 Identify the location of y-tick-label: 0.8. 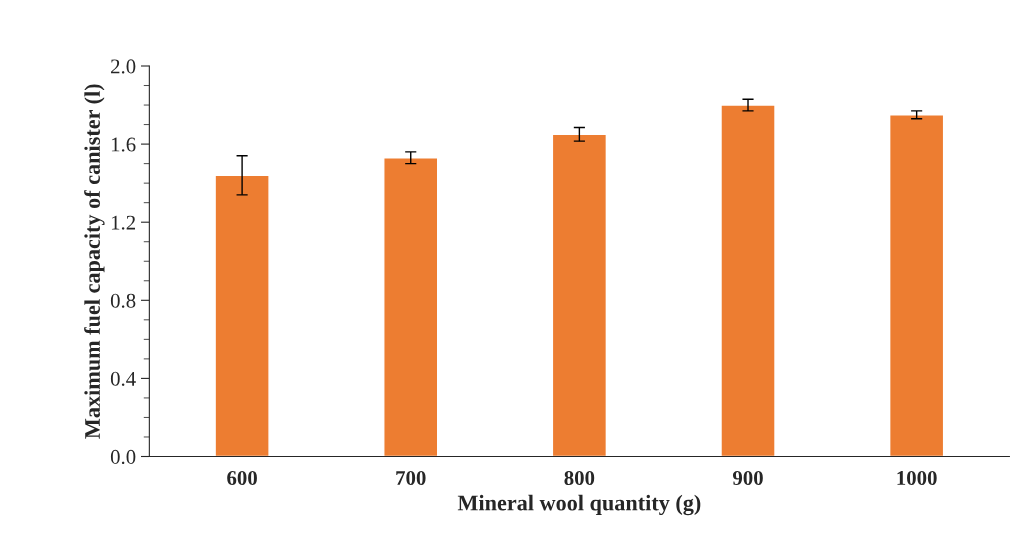
(123, 300).